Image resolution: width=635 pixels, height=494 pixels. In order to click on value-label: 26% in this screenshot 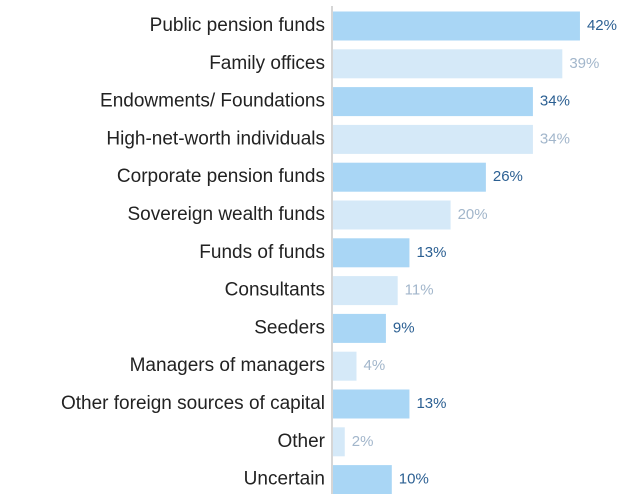, I will do `click(508, 176)`.